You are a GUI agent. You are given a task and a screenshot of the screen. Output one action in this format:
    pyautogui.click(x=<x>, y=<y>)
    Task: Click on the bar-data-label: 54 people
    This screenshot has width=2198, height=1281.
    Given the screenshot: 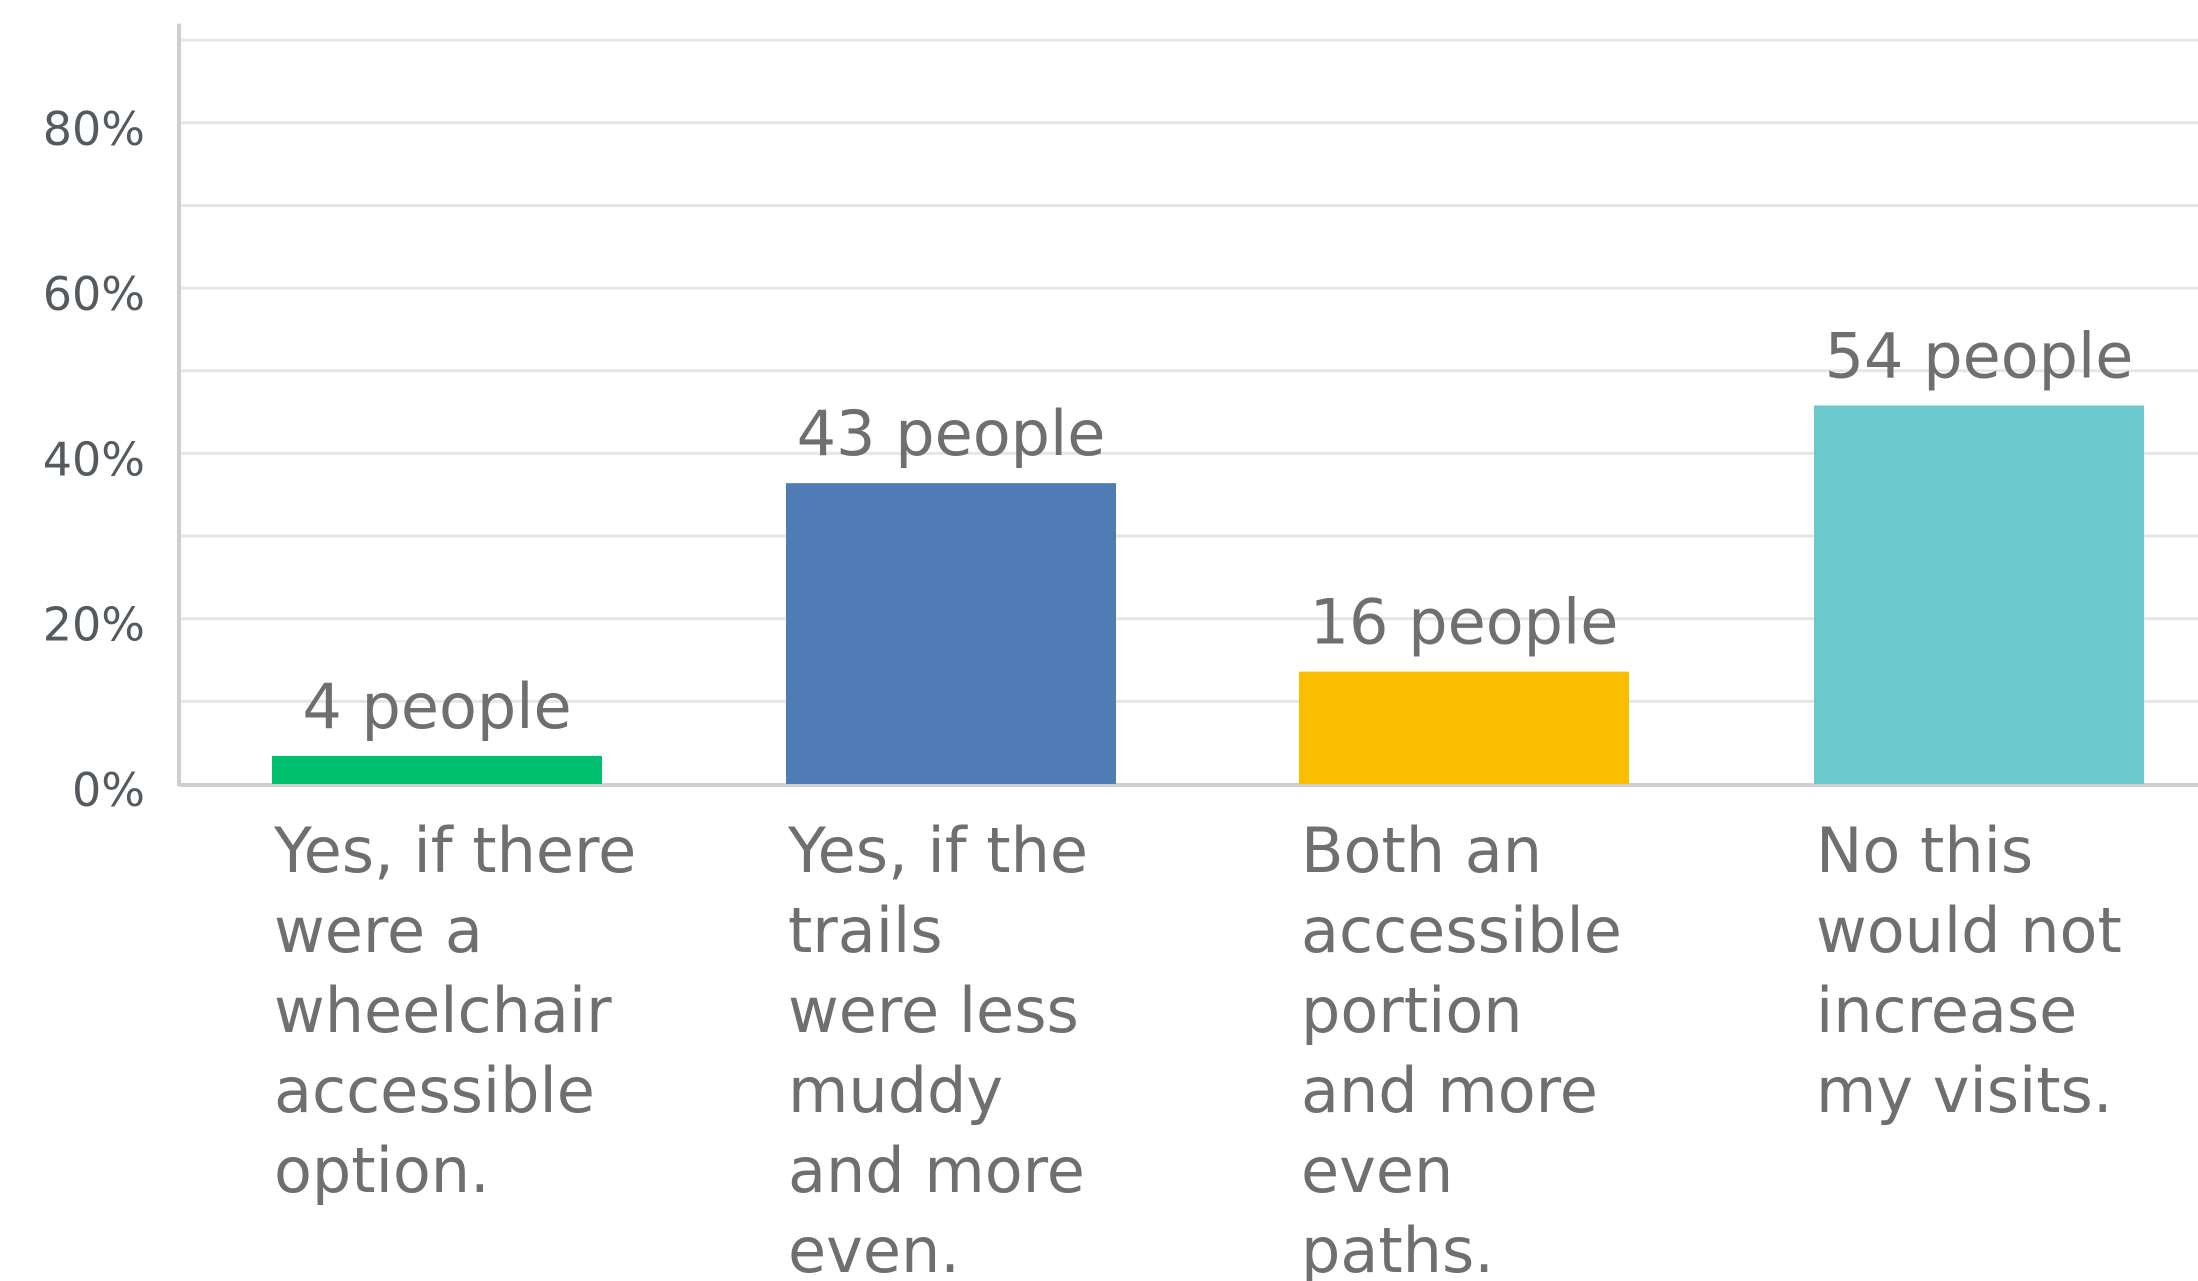 What is the action you would take?
    pyautogui.click(x=1979, y=355)
    